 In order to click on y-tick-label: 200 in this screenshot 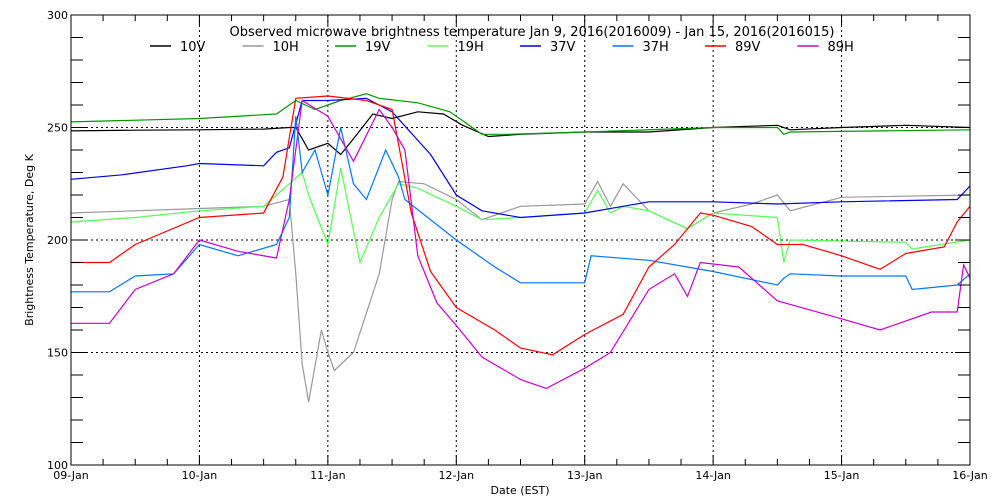, I will do `click(57, 240)`.